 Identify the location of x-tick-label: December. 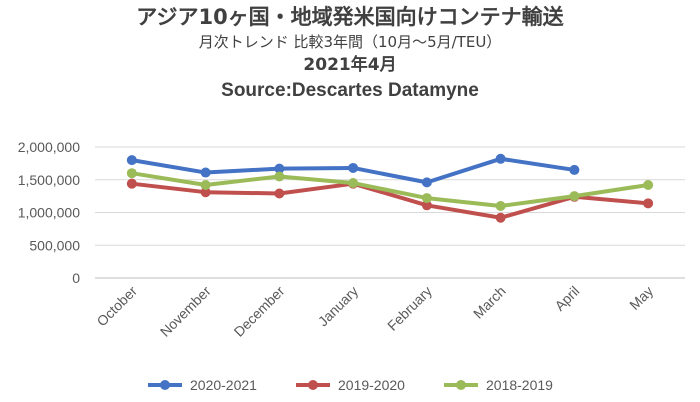
(259, 311).